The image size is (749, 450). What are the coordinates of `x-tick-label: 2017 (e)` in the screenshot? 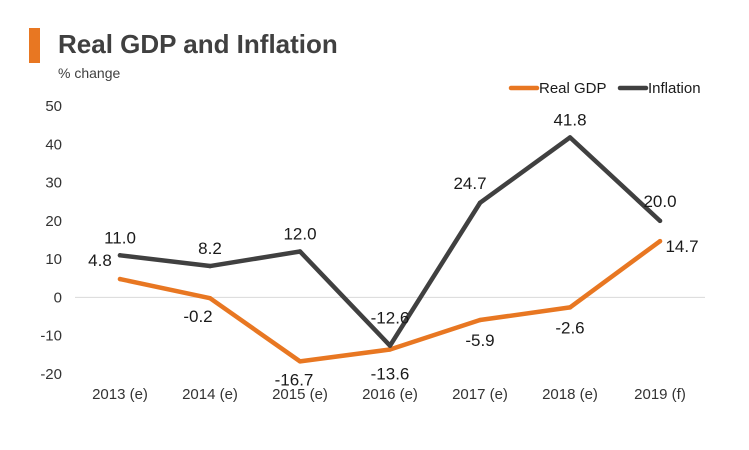 It's located at (480, 394).